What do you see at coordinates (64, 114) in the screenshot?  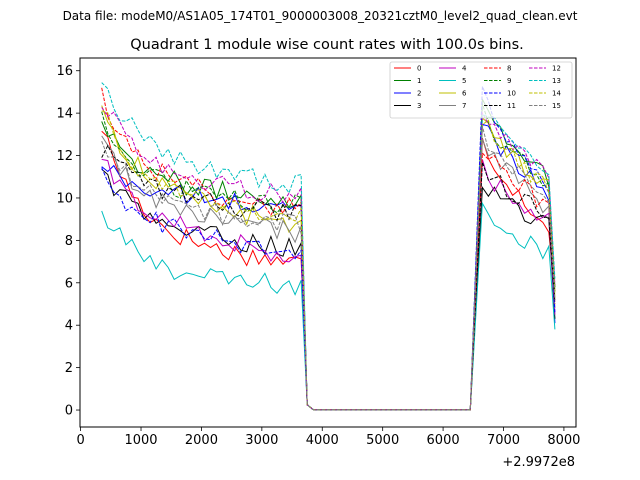 I see `y-tick-label: 14` at bounding box center [64, 114].